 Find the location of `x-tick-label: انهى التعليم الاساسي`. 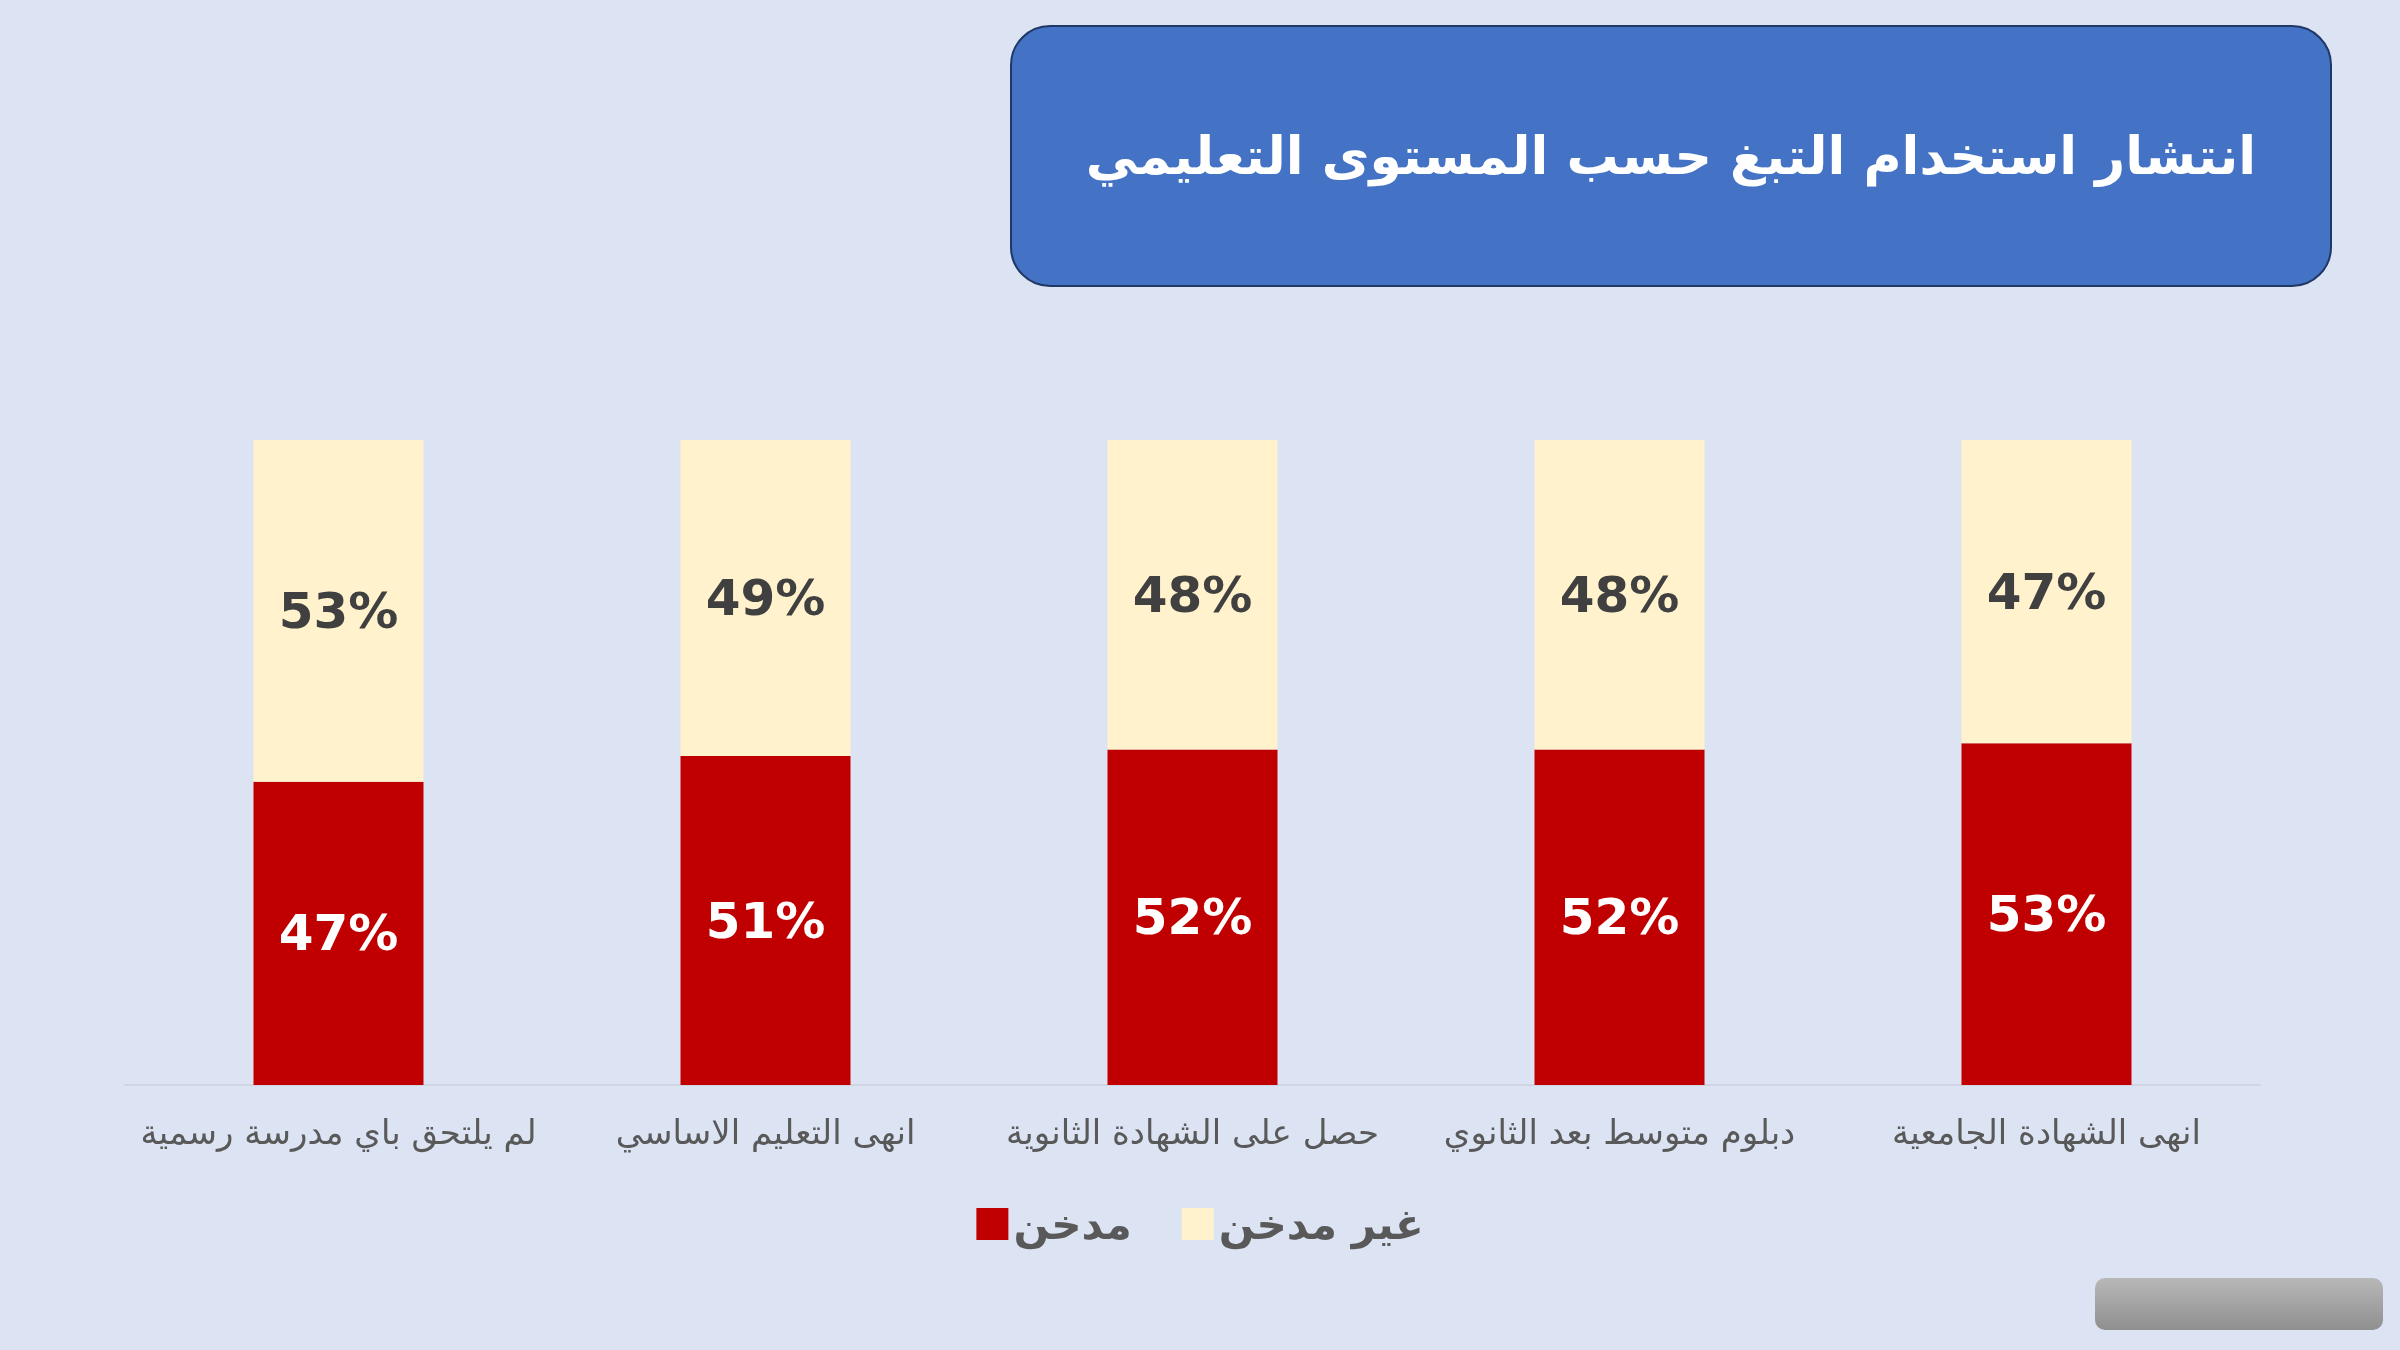

x-tick-label: انهى التعليم الاساسي is located at coordinates (765, 1132).